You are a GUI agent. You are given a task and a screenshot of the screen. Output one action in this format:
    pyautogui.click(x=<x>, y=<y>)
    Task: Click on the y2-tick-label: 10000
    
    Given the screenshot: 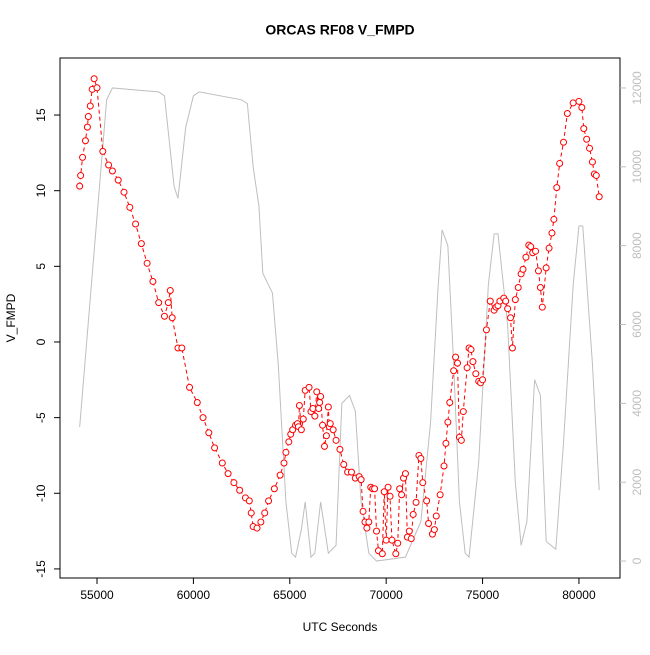 What is the action you would take?
    pyautogui.click(x=637, y=167)
    